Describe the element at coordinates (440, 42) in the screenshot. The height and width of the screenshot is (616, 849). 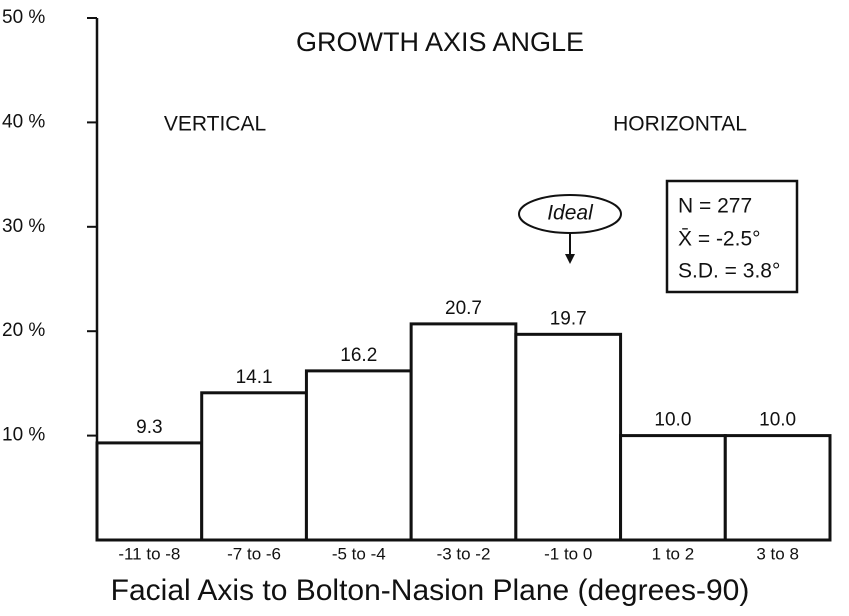
I see `chart-title: GROWTH AXIS ANGLE` at that location.